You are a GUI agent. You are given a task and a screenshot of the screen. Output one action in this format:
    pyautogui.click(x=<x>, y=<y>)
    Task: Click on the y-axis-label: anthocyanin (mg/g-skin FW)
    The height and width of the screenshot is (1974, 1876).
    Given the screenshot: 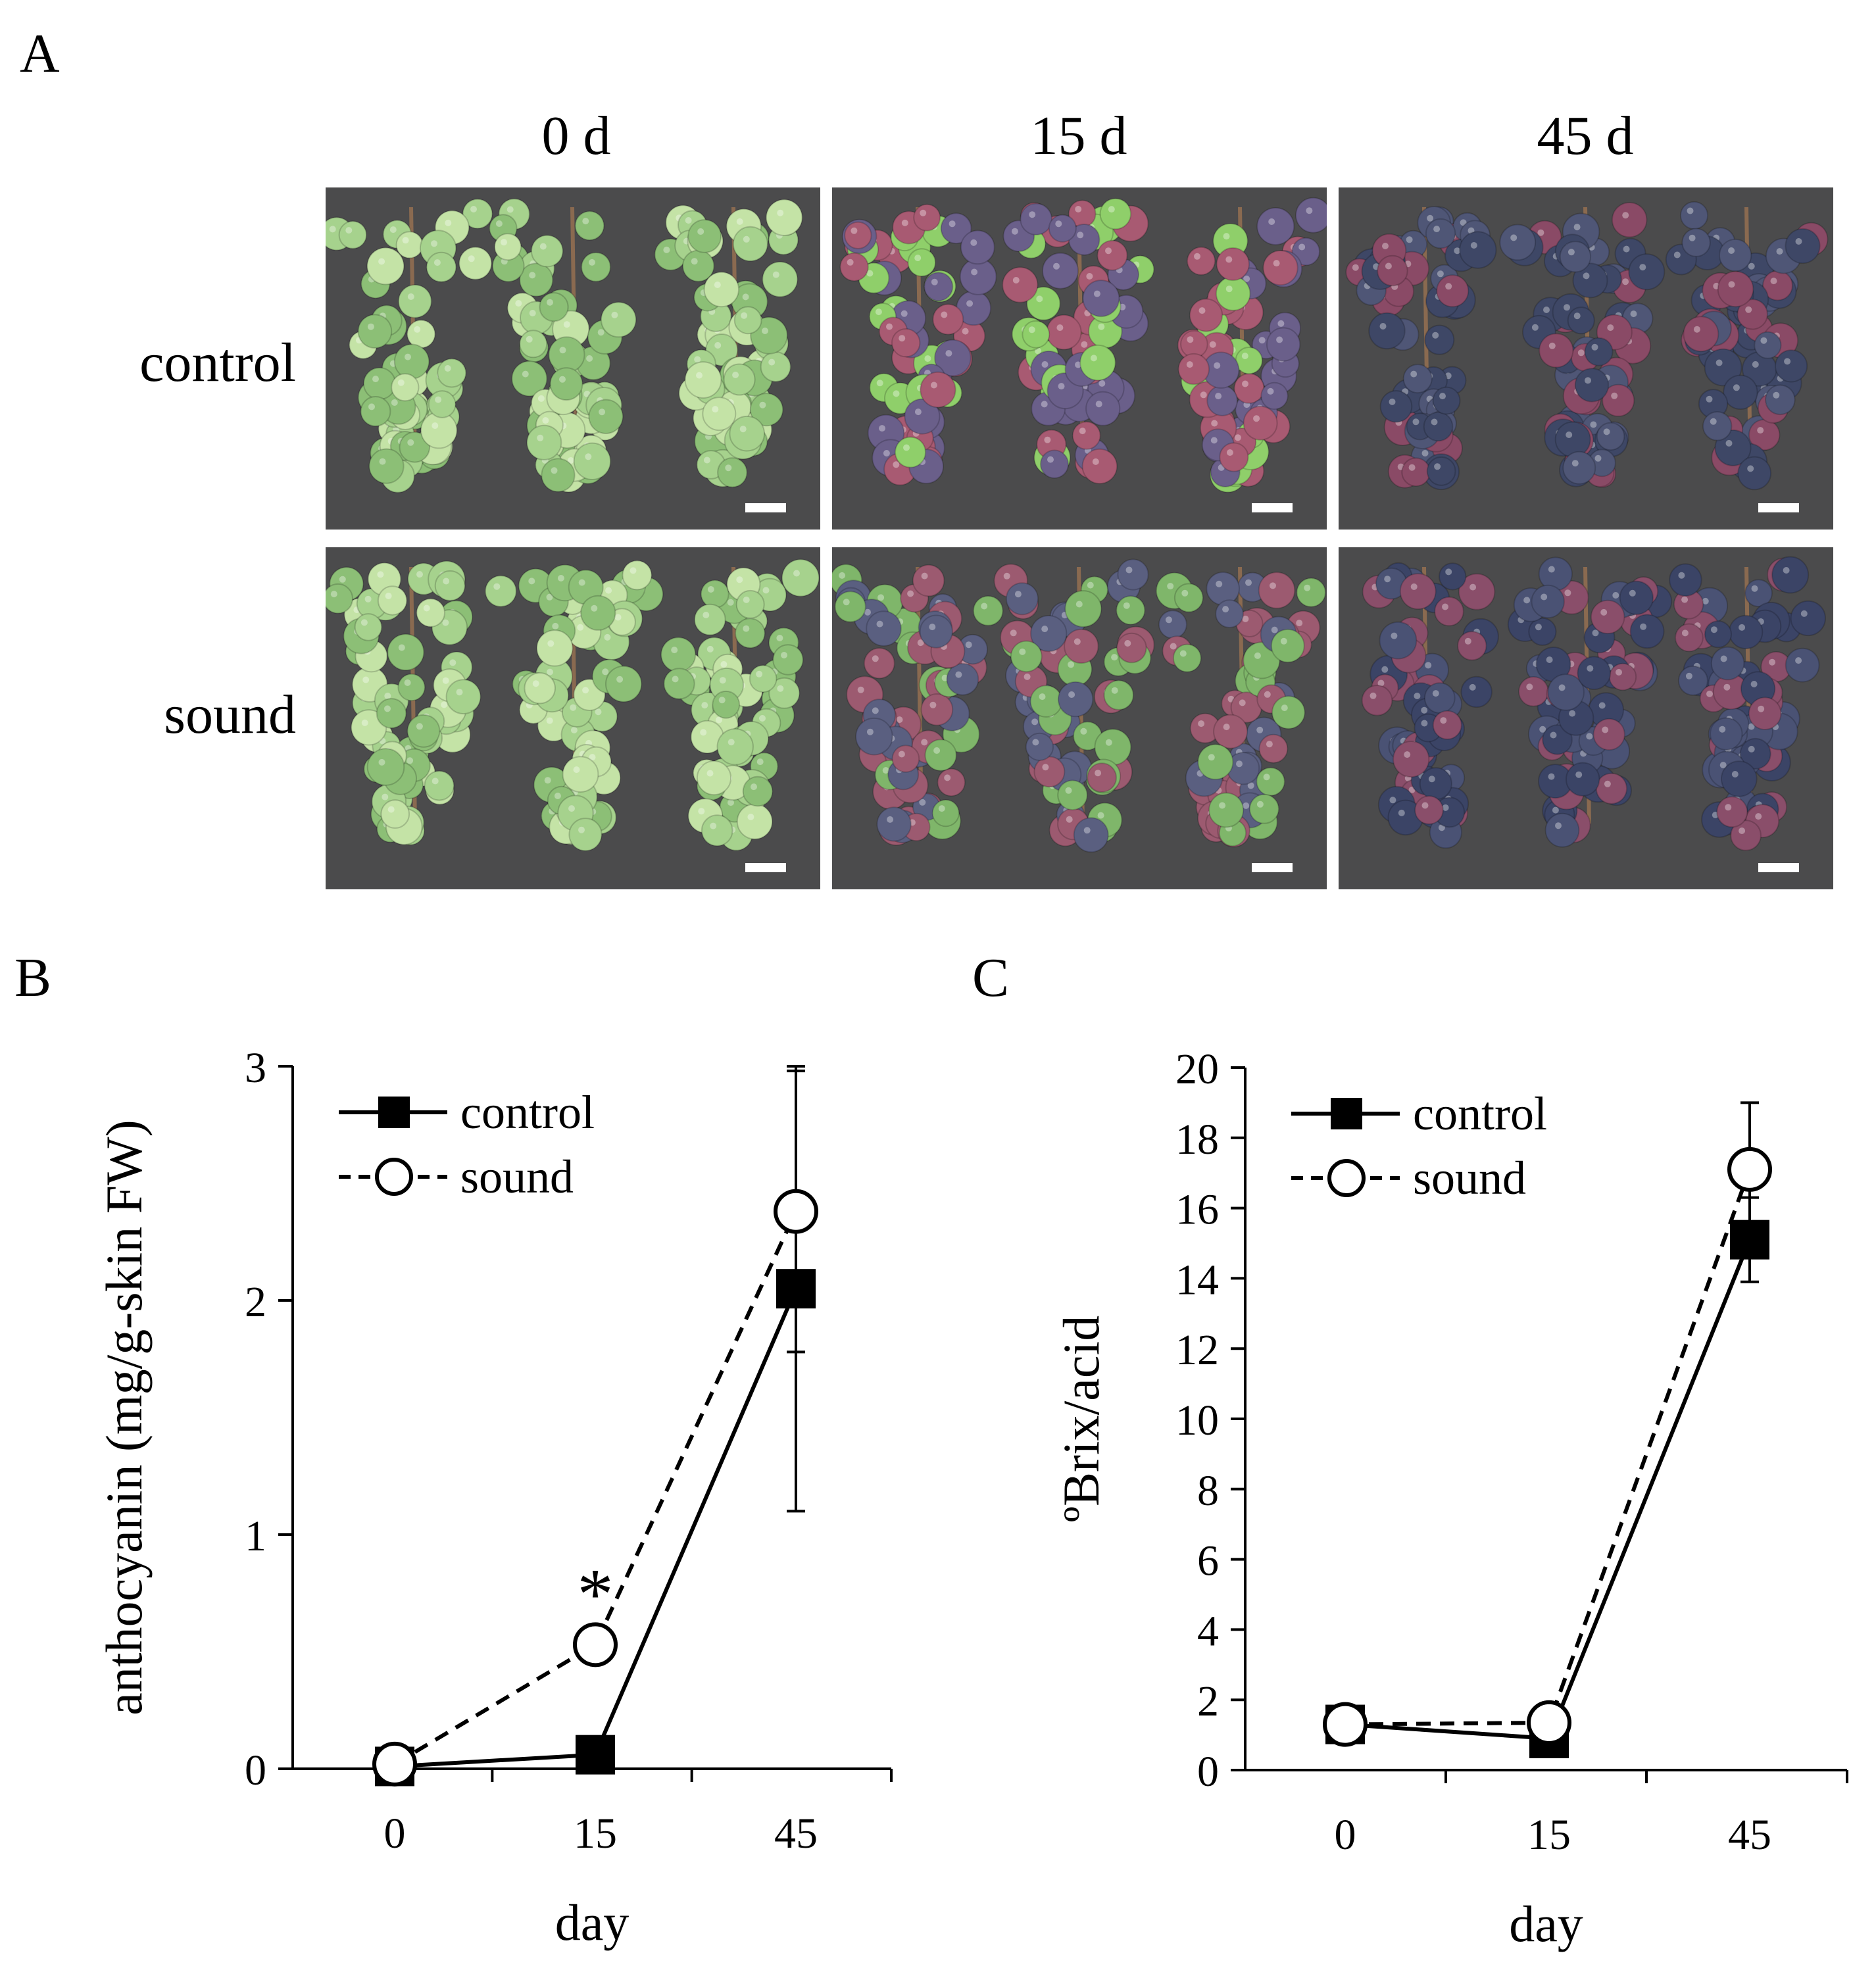 What is the action you would take?
    pyautogui.click(x=124, y=1417)
    